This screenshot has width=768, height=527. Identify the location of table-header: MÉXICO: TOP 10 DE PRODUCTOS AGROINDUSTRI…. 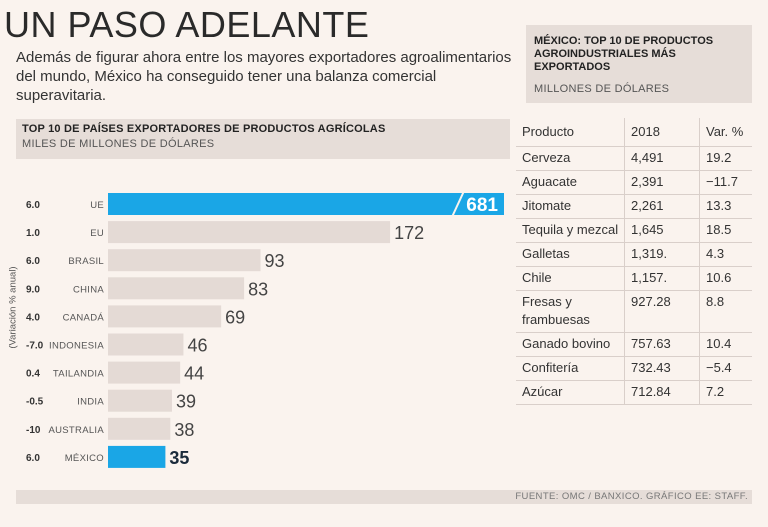
(639, 64).